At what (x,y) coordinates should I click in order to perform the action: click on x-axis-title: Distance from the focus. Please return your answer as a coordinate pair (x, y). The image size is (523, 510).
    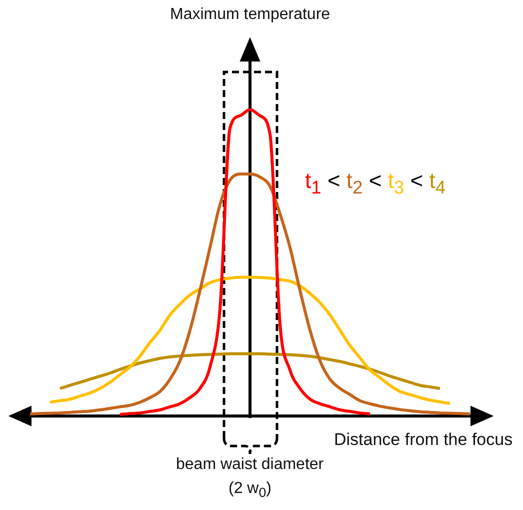
    Looking at the image, I should click on (423, 440).